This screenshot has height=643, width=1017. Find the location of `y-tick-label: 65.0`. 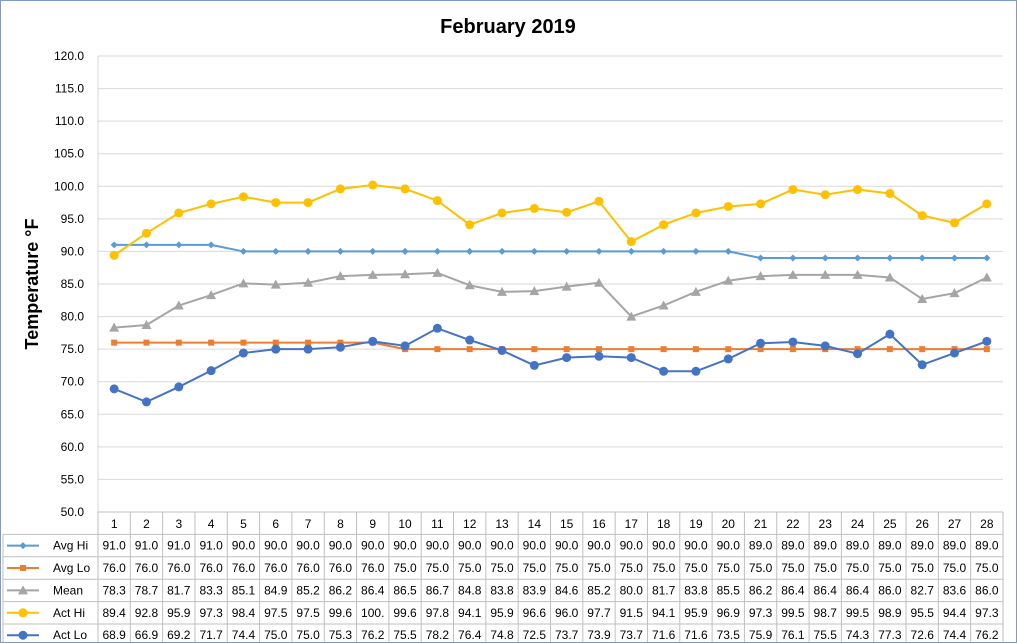

y-tick-label: 65.0 is located at coordinates (73, 414).